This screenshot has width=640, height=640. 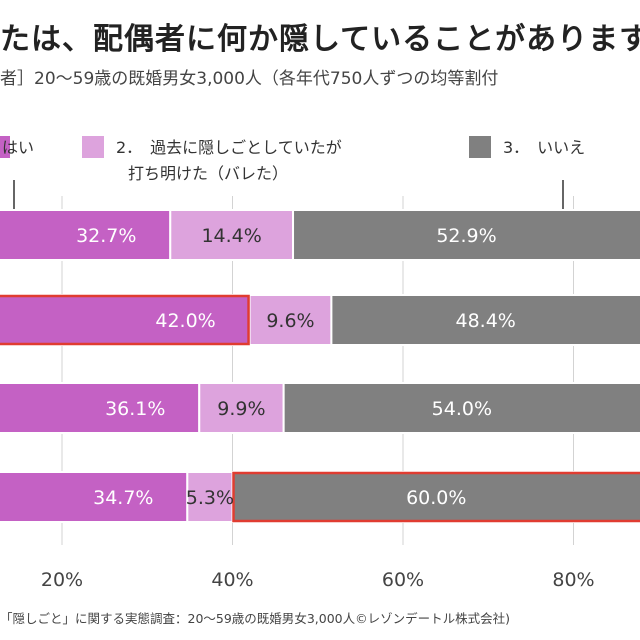 What do you see at coordinates (208, 173) in the screenshot?
I see `legend-label-confessed-line2: 打ち明けた（バレた）` at bounding box center [208, 173].